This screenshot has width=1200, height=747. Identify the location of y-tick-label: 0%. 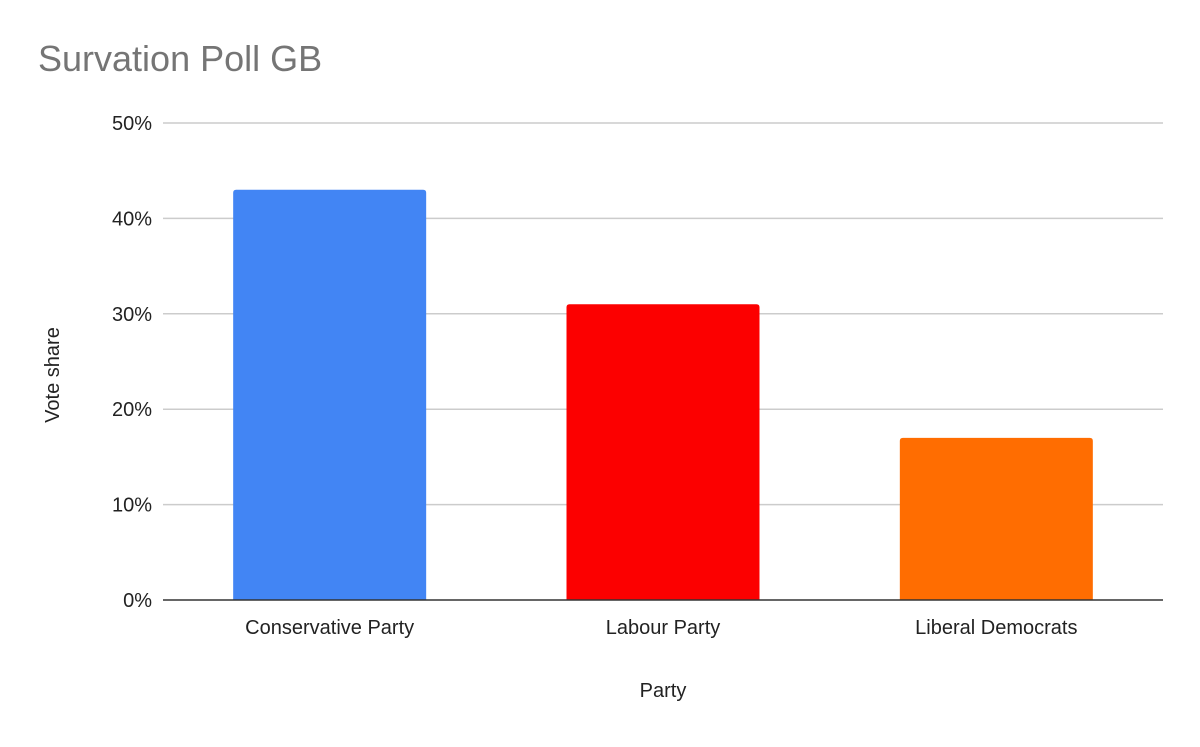
(137, 601).